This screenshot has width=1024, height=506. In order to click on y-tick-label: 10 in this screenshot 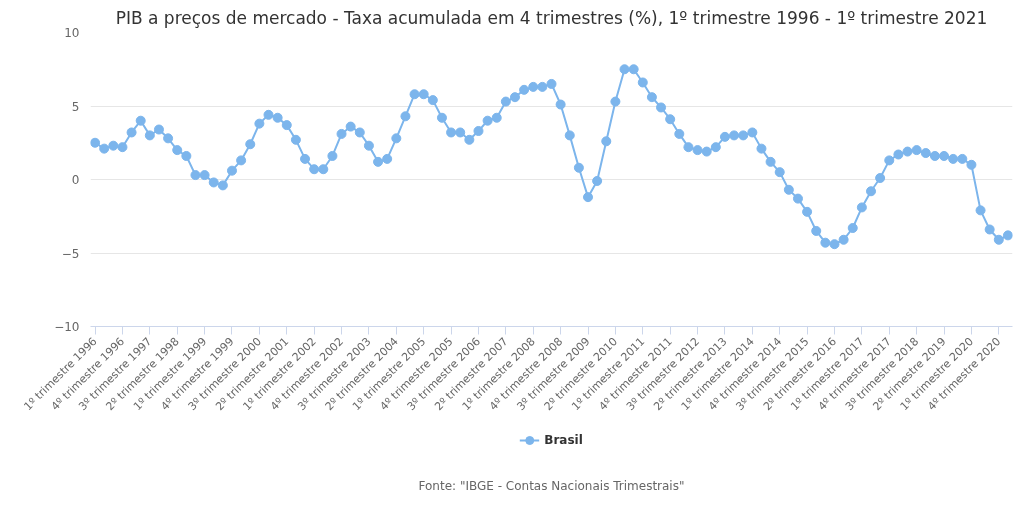, I will do `click(72, 33)`.